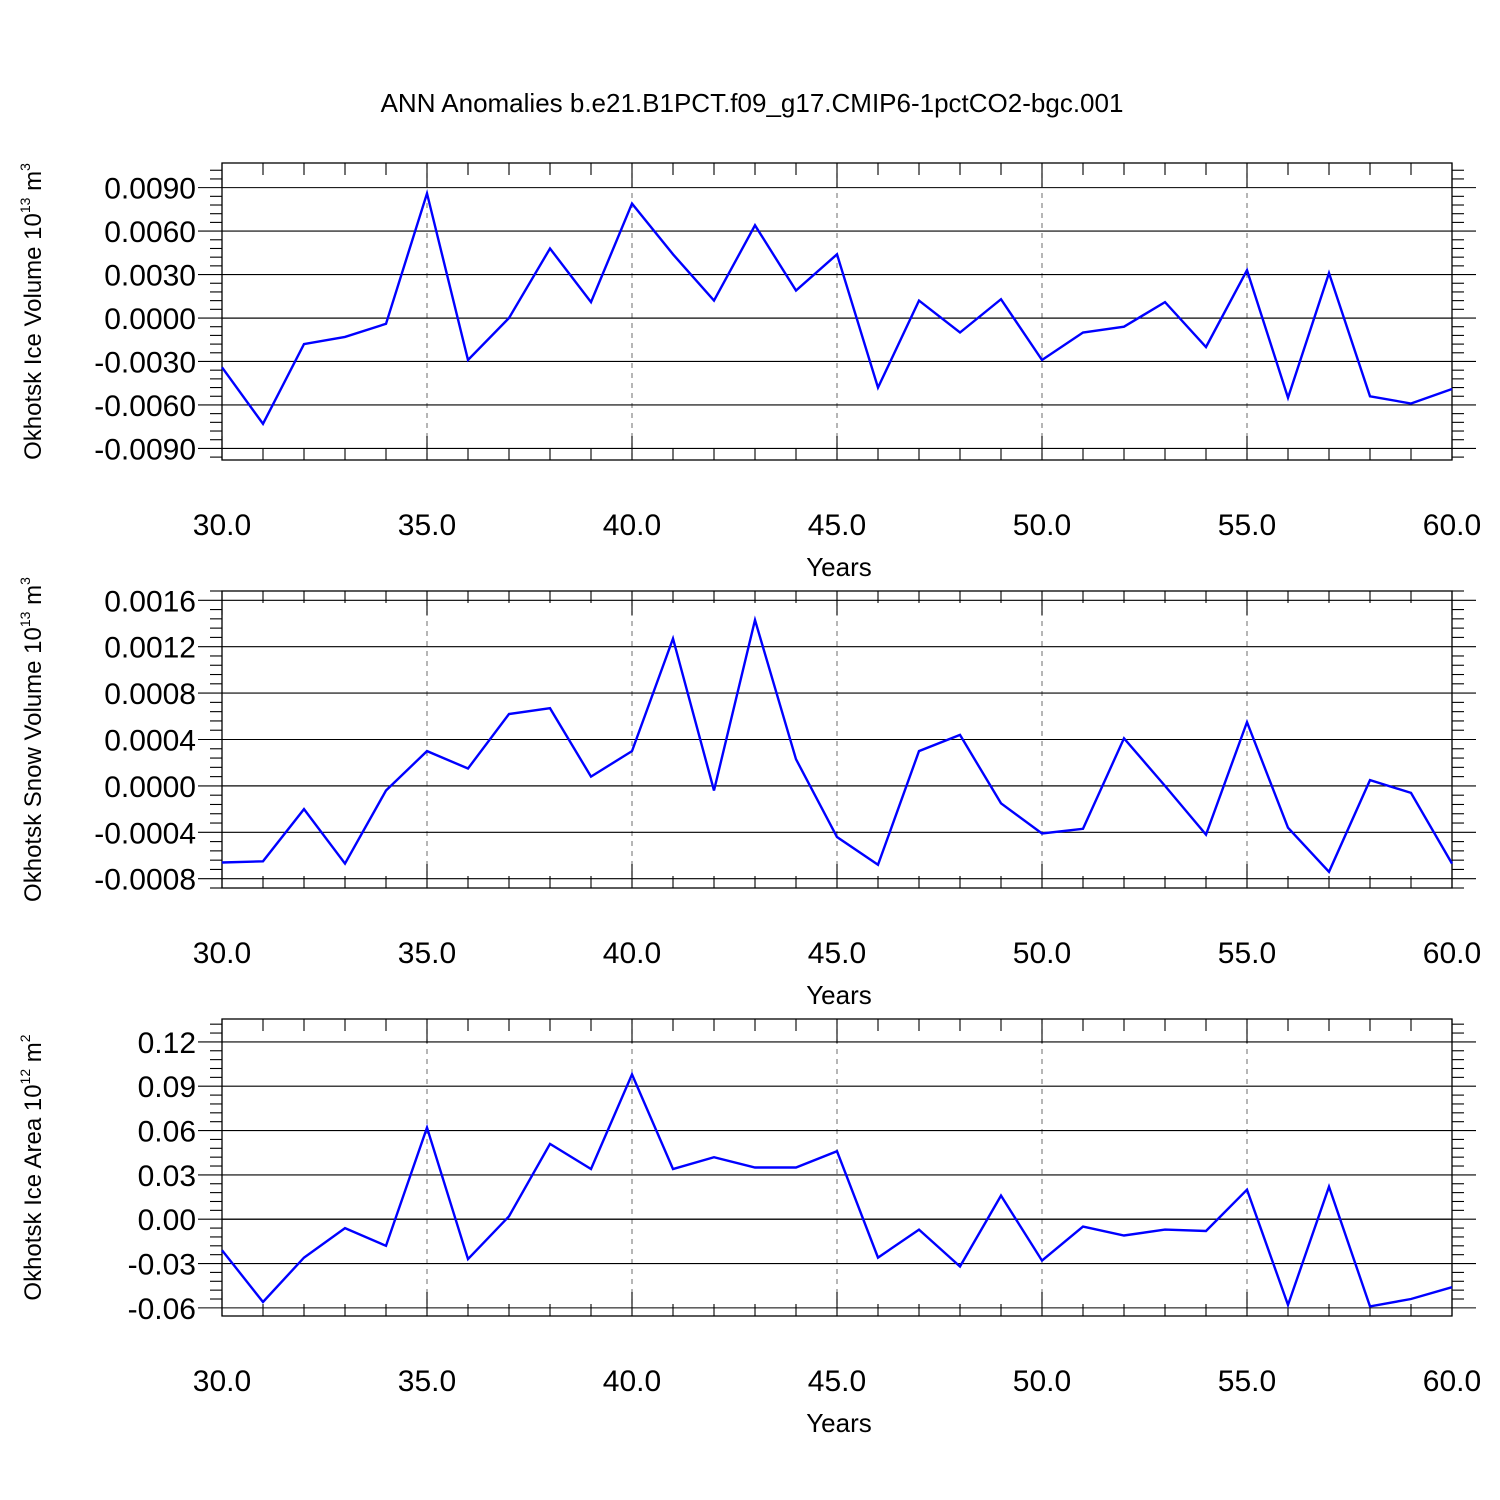  Describe the element at coordinates (32, 1167) in the screenshot. I see `y-axis-label: Okhotsk Ice Area 1012 m2` at that location.